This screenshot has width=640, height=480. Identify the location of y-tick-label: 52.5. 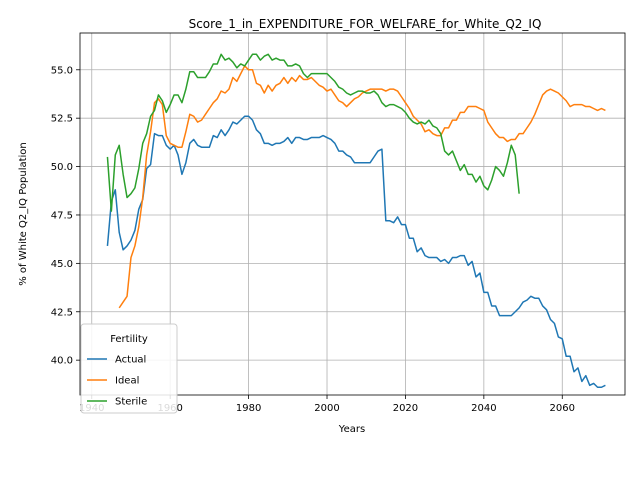
(62, 119).